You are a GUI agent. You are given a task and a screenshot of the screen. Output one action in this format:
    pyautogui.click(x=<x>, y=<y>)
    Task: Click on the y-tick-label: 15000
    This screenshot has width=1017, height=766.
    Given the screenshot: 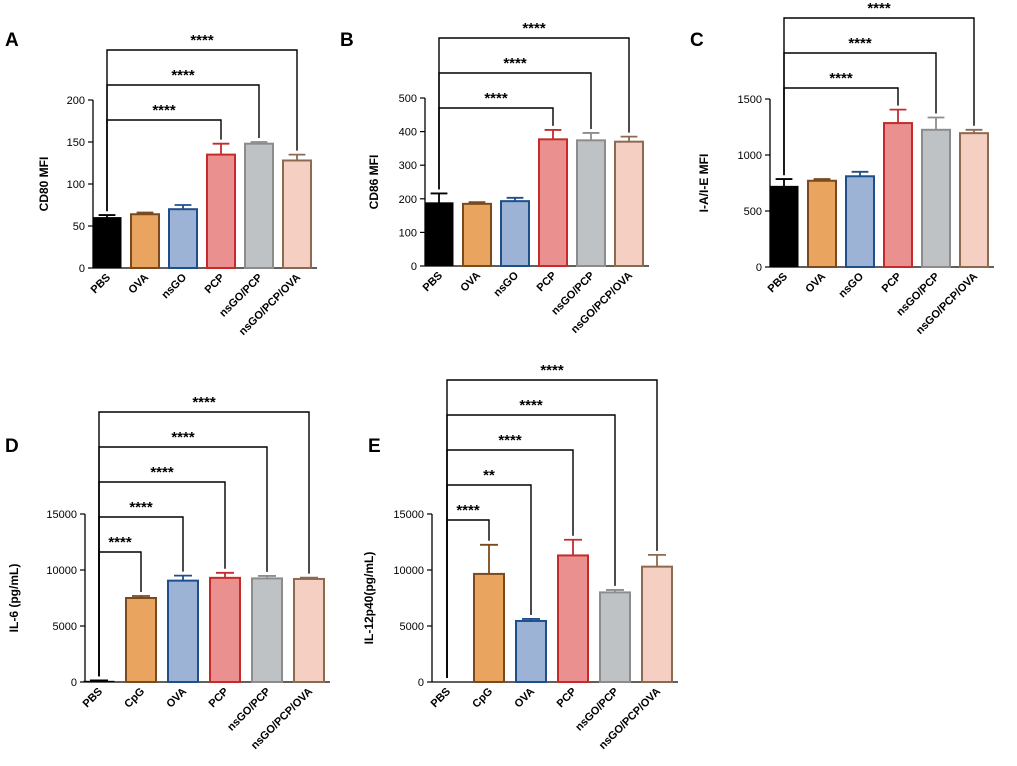 What is the action you would take?
    pyautogui.click(x=408, y=515)
    